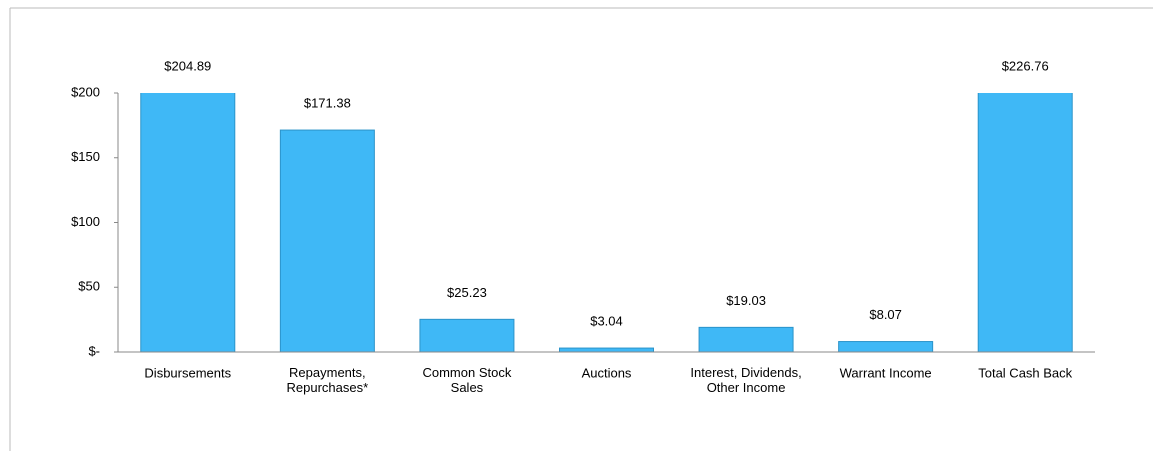  Describe the element at coordinates (745, 380) in the screenshot. I see `x-tick-label: Interest, Dividends, Other Income` at that location.